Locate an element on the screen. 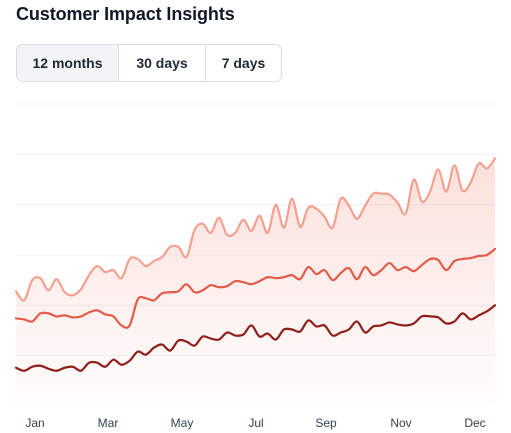  x-tick-label: Jul is located at coordinates (255, 423).